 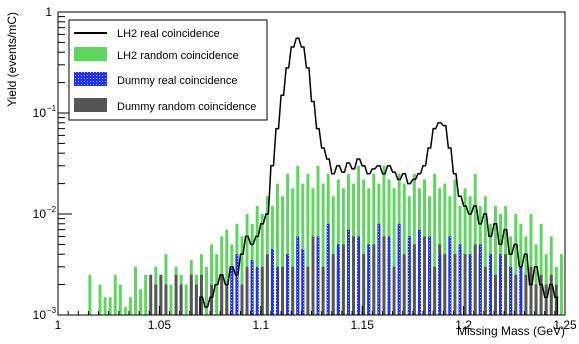 What do you see at coordinates (363, 325) in the screenshot?
I see `x-tick-label: 1.15` at bounding box center [363, 325].